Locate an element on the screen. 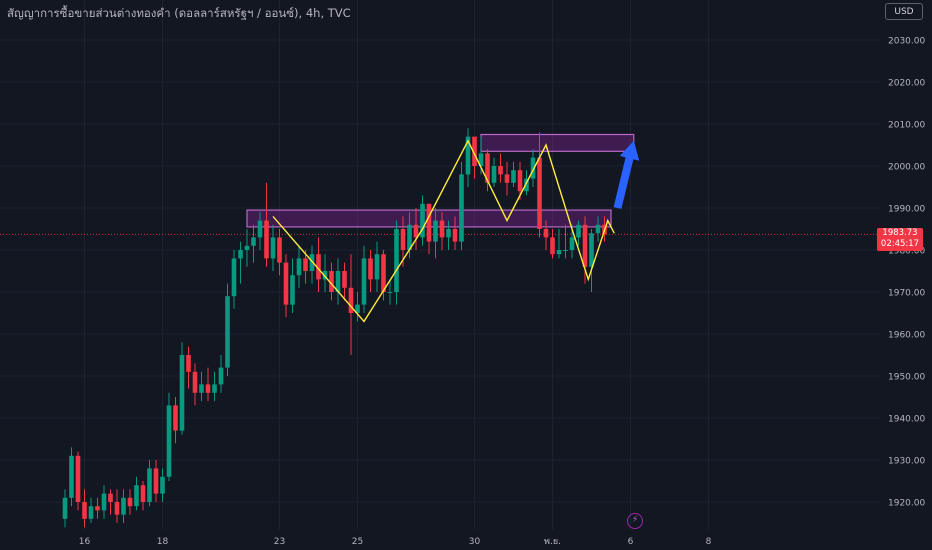 Image resolution: width=932 pixels, height=550 pixels. x-tick-label: พ.ย. is located at coordinates (552, 542).